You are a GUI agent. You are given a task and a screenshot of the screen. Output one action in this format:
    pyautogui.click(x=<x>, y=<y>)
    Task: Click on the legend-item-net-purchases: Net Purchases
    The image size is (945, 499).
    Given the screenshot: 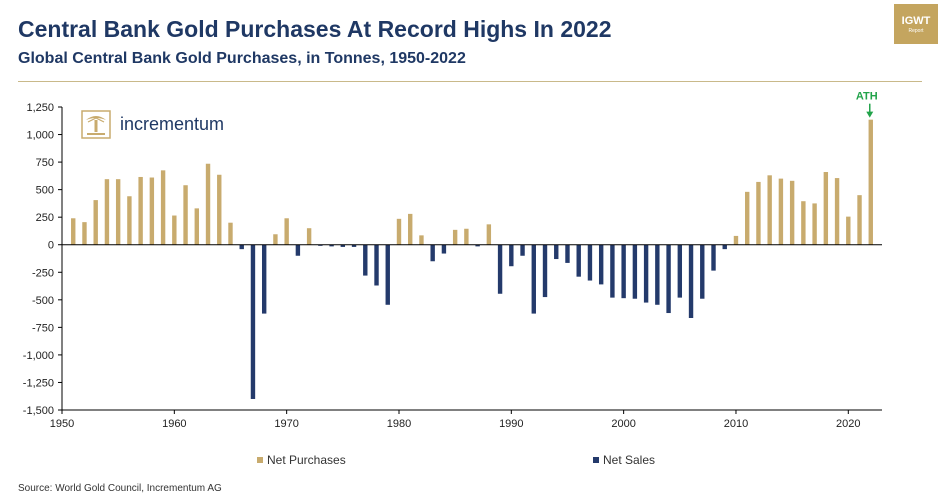 What is the action you would take?
    pyautogui.click(x=301, y=460)
    